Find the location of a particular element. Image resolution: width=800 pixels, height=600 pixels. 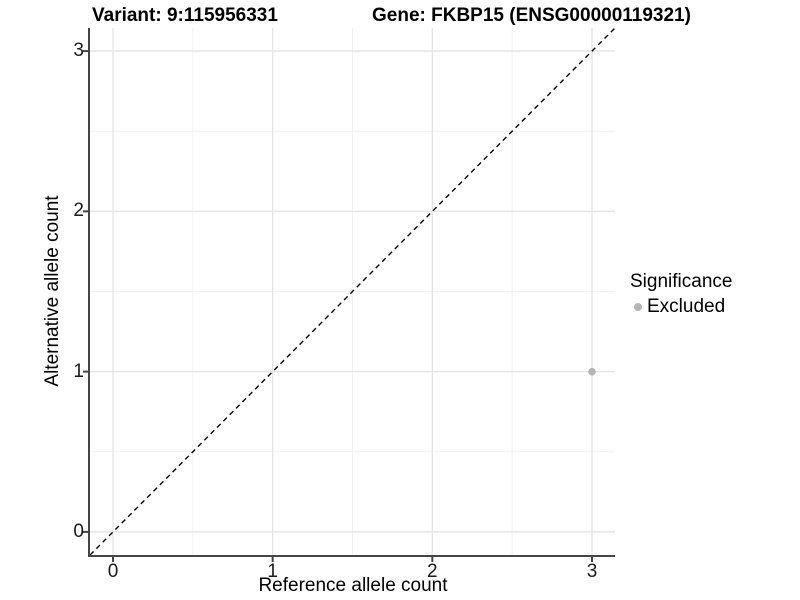

y-axis-title: Alternative allele count is located at coordinates (52, 291).